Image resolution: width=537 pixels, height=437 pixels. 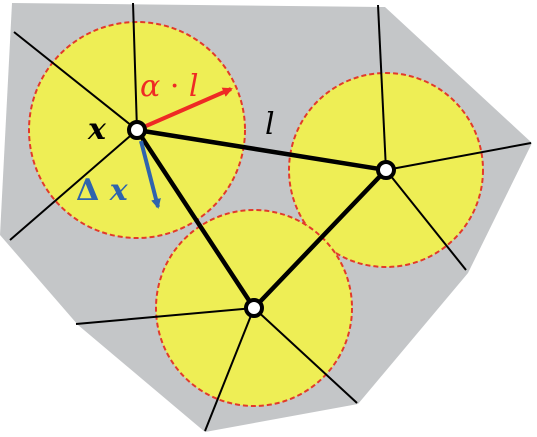 What do you see at coordinates (137, 130) in the screenshot?
I see `node-x` at bounding box center [137, 130].